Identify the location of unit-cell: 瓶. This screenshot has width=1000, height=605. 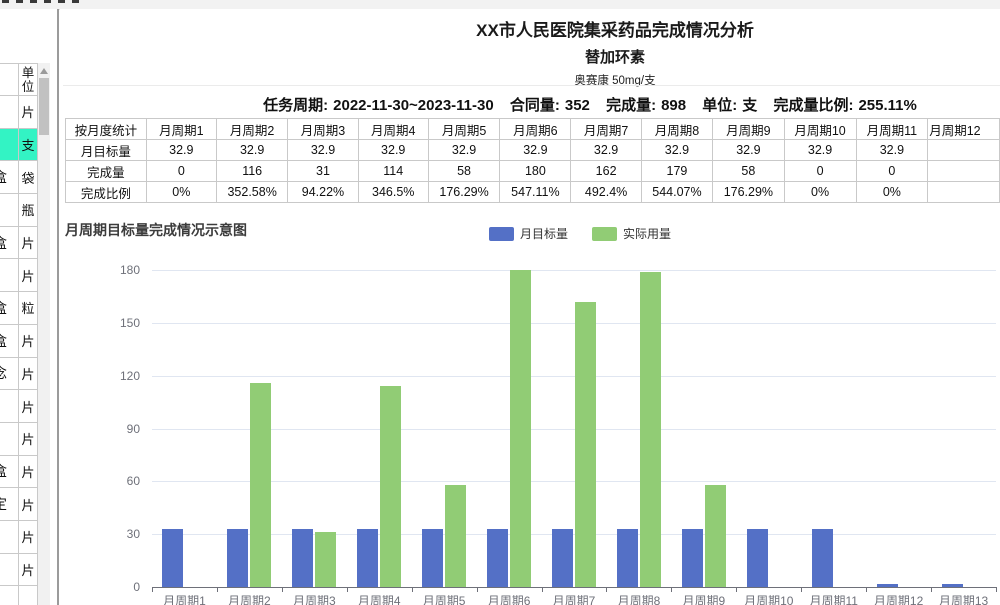
(28, 210).